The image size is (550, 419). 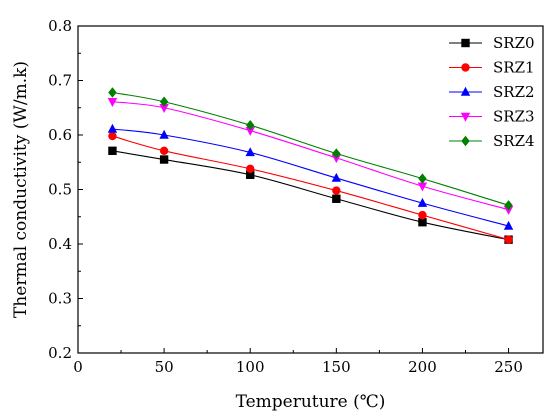 I want to click on x-tick-label: 0, so click(x=78, y=367).